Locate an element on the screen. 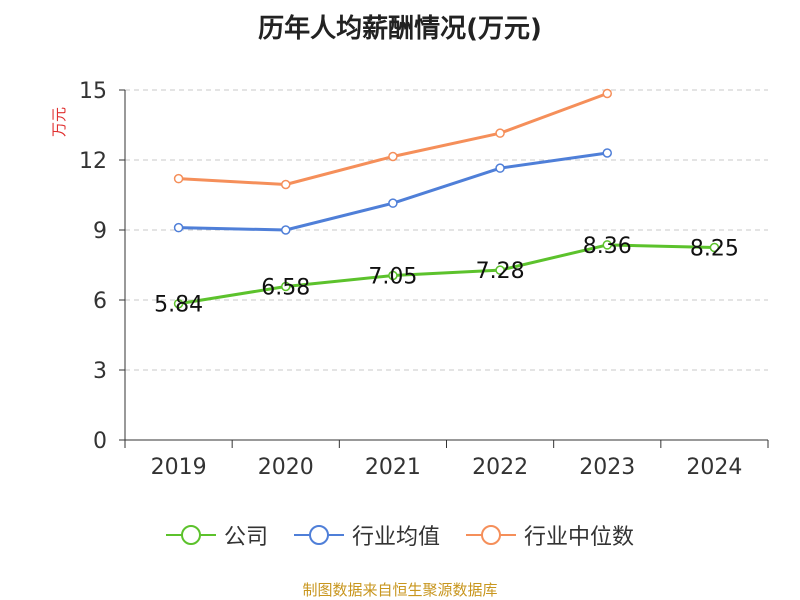 The width and height of the screenshot is (800, 600). y-tick-label: 12 is located at coordinates (93, 161).